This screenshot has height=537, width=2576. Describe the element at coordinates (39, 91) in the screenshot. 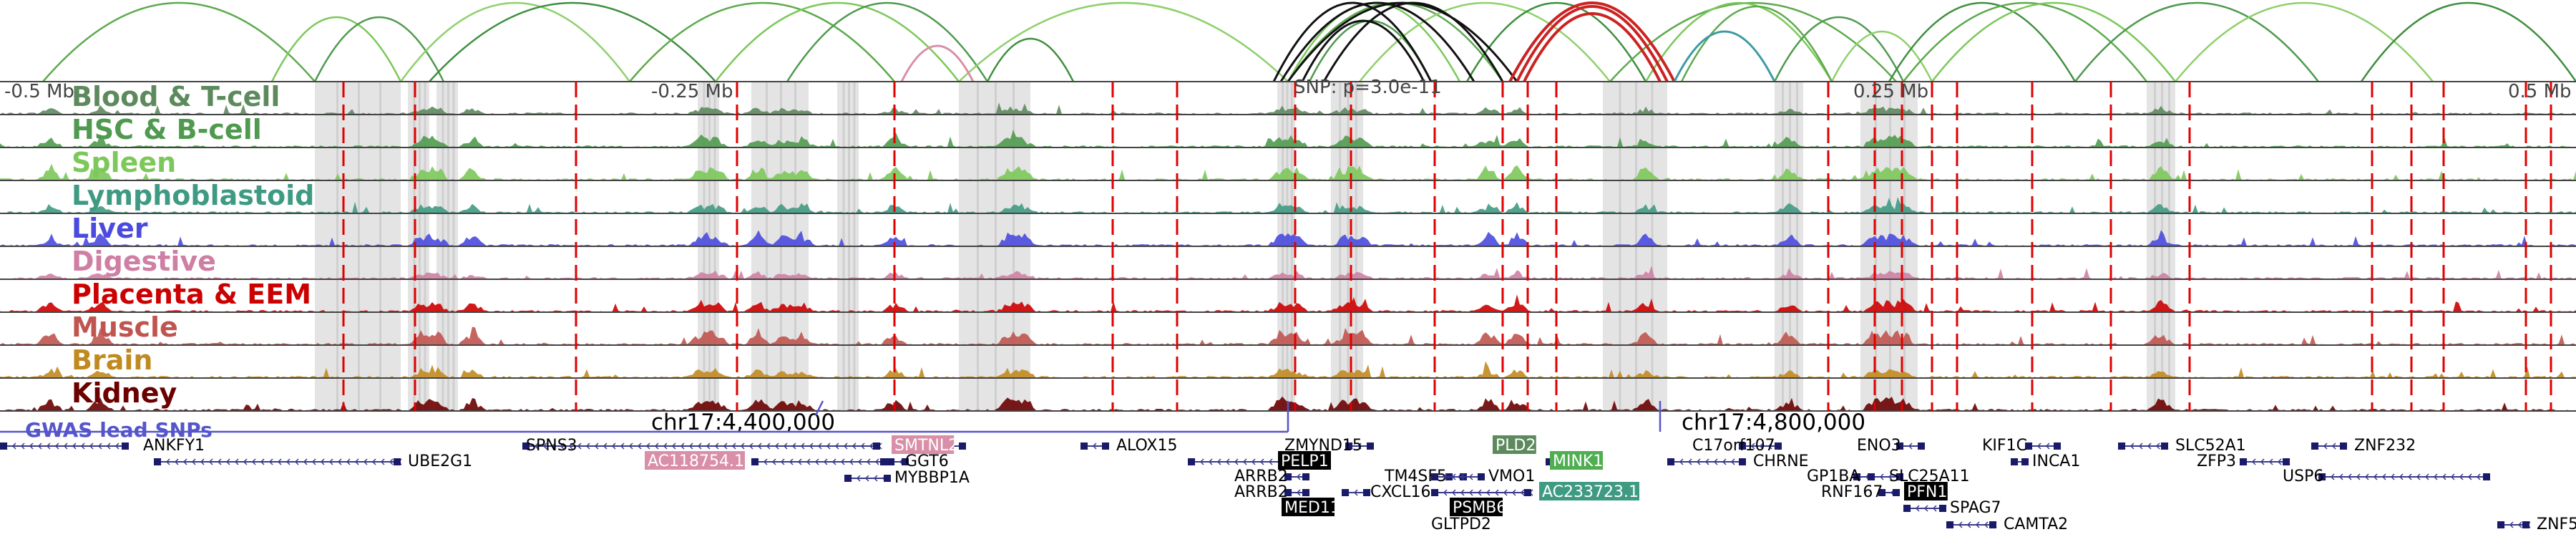

I see `axis-tick-label: -0.5 Mb` at that location.